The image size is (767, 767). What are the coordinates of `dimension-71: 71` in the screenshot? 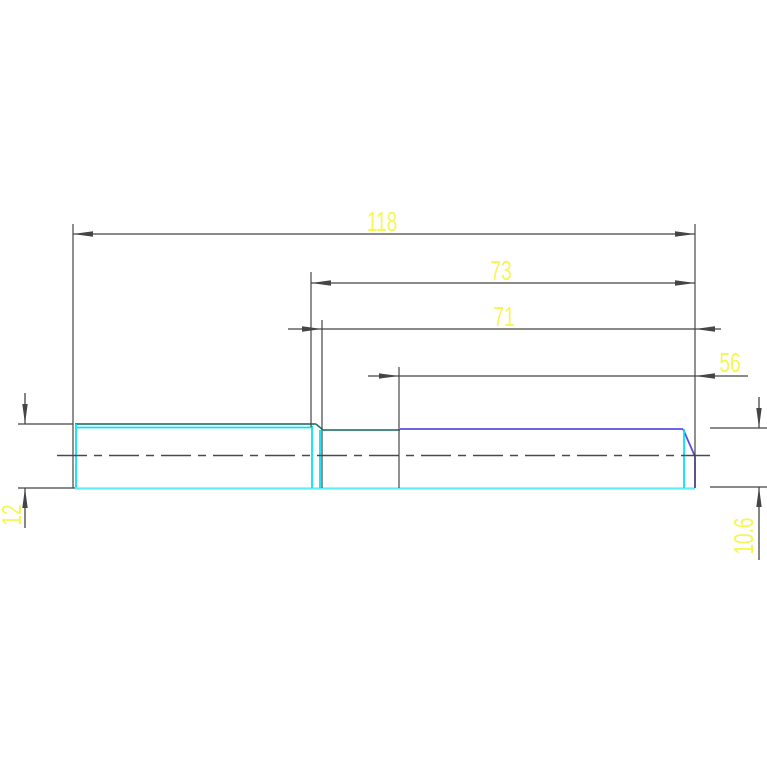 It's located at (504, 317).